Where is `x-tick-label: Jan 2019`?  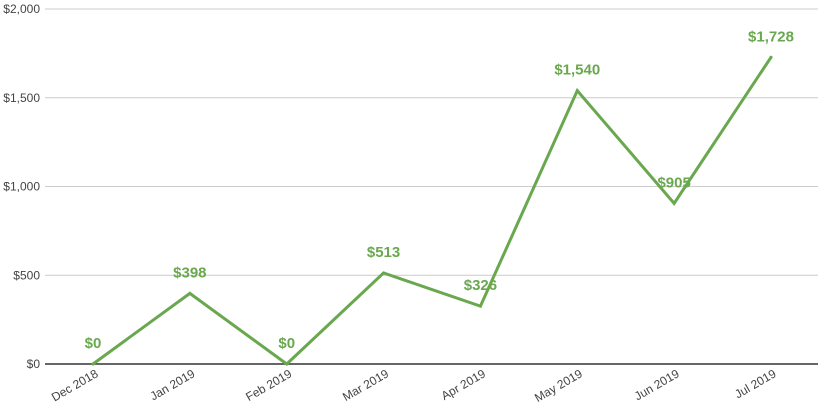 x-tick-label: Jan 2019 is located at coordinates (173, 384).